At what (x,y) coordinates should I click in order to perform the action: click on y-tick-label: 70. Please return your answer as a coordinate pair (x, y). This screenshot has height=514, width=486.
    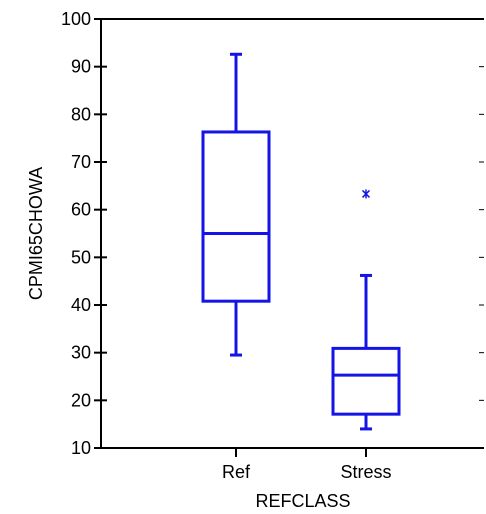
    Looking at the image, I should click on (81, 162).